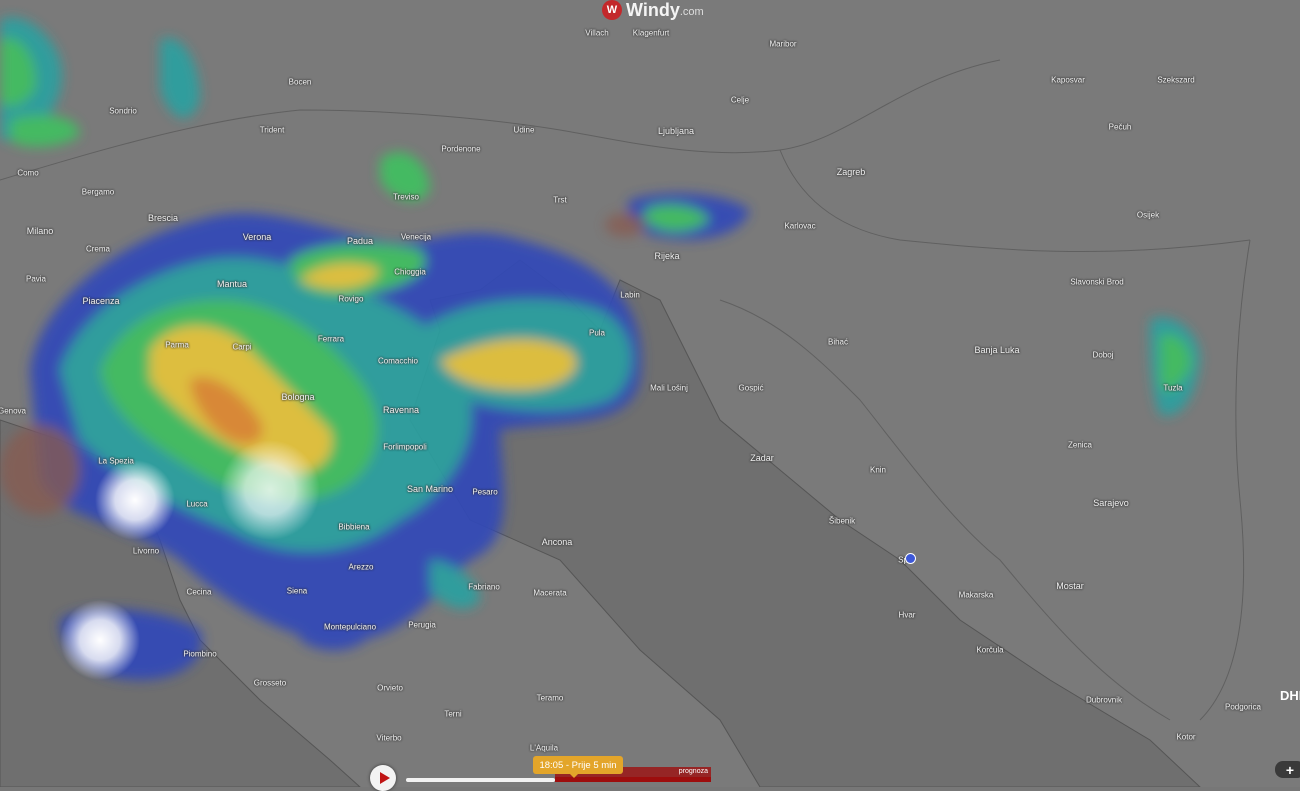 This screenshot has height=791, width=1300. Describe the element at coordinates (430, 489) in the screenshot. I see `city-label: San Marino` at that location.